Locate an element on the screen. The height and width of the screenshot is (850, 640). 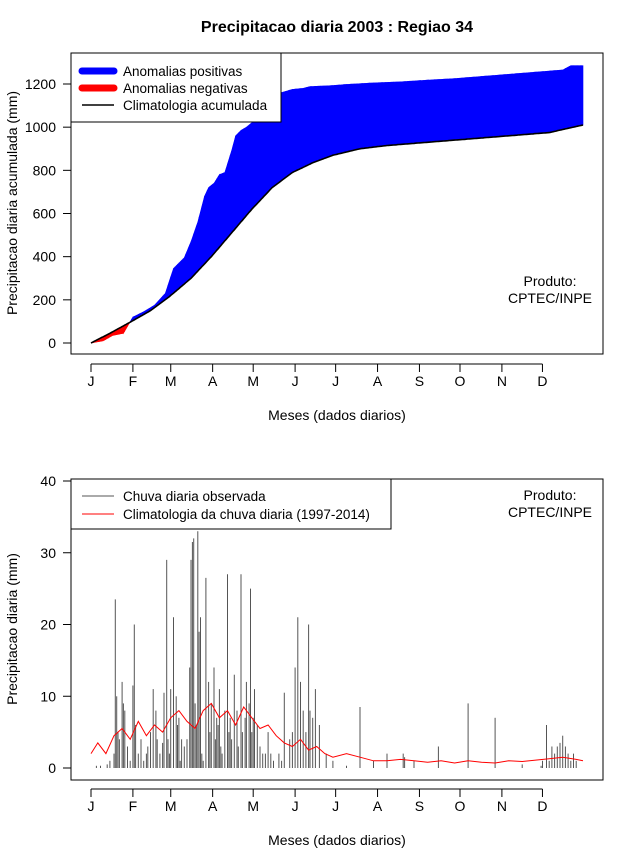
y-axis-label: Precipitacao diaria (mm) is located at coordinates (12, 629).